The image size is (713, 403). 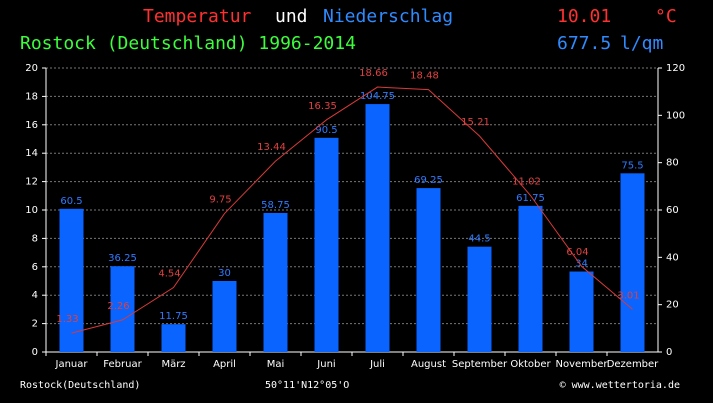 What do you see at coordinates (322, 106) in the screenshot?
I see `line-value-label: 16.35` at bounding box center [322, 106].